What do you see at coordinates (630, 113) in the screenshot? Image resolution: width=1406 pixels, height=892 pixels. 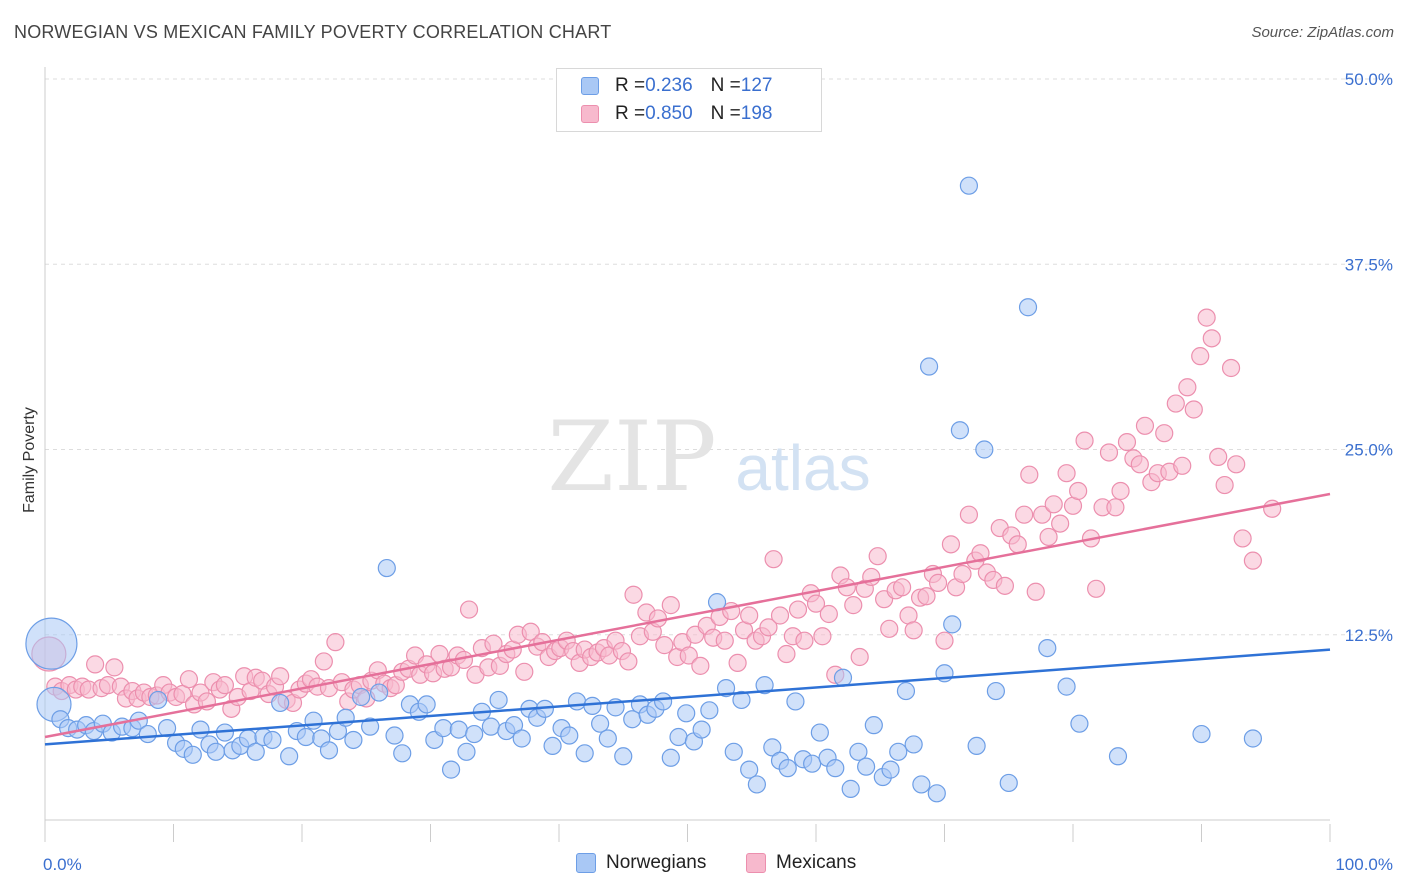 I see `legend-r-label: R =` at bounding box center [630, 113].